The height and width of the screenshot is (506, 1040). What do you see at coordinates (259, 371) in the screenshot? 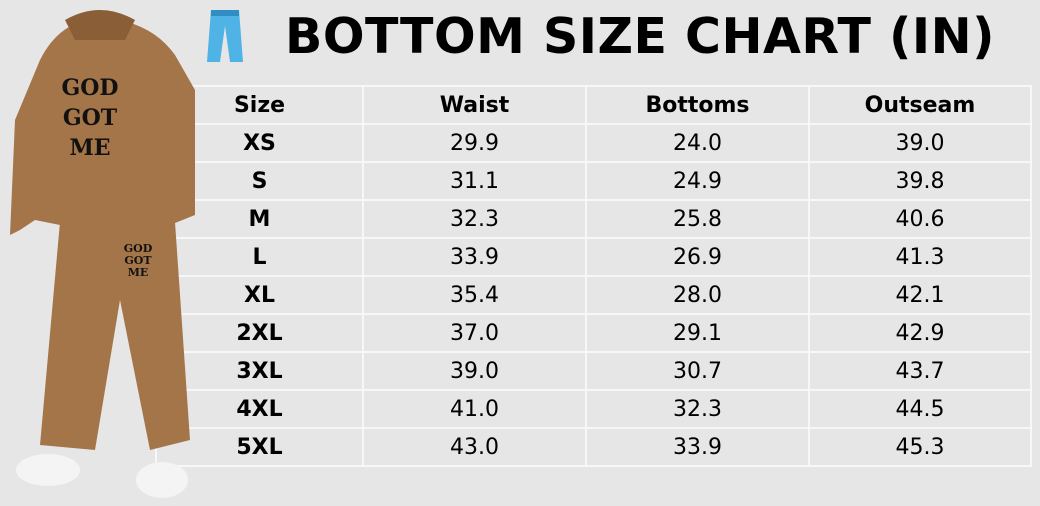
I see `size-cell: 3XL` at bounding box center [259, 371].